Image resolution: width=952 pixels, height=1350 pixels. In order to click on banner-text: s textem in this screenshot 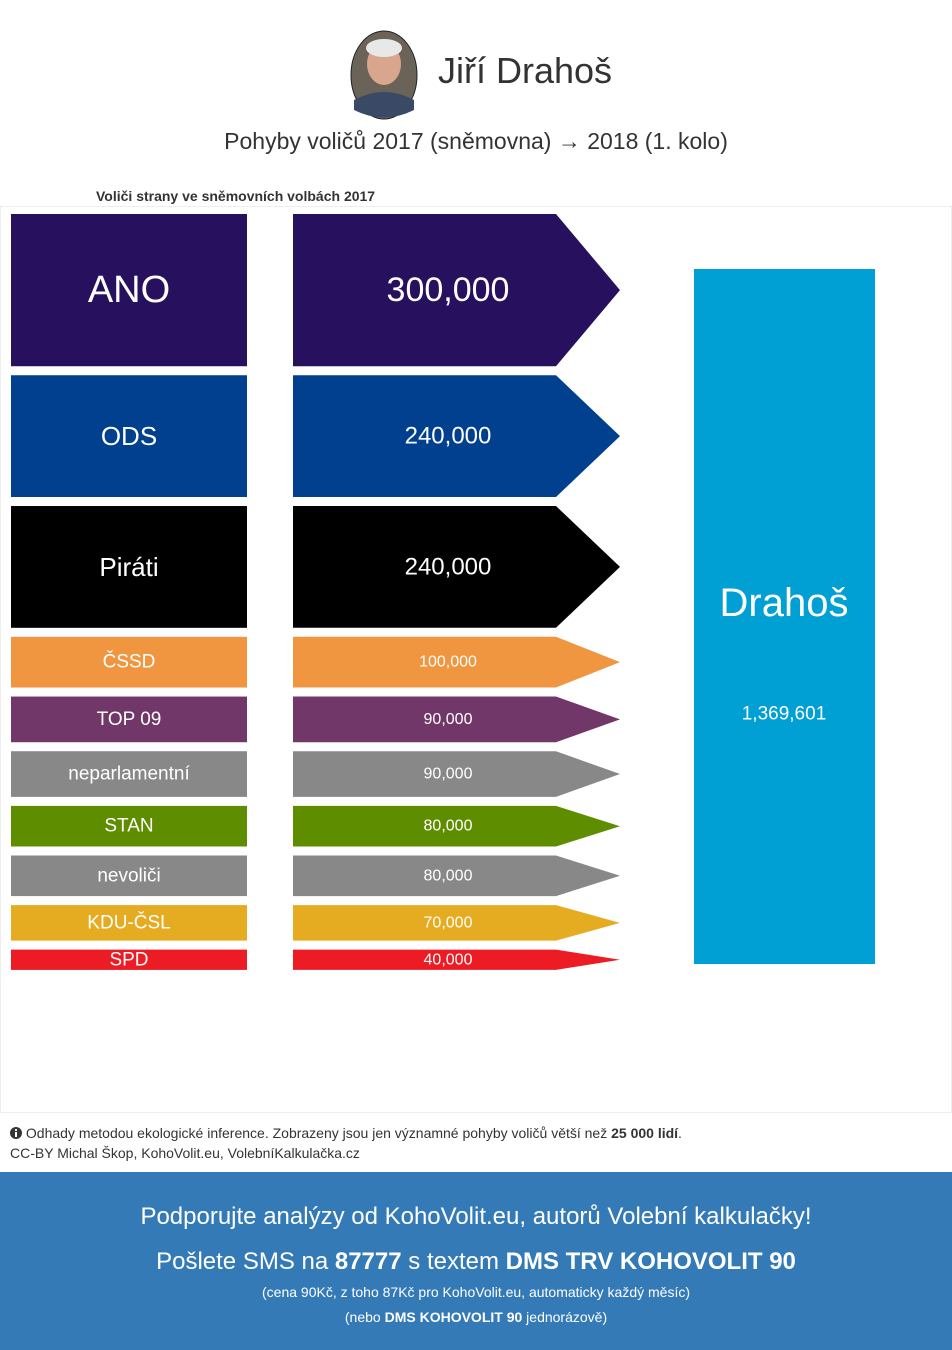, I will do `click(453, 1261)`.